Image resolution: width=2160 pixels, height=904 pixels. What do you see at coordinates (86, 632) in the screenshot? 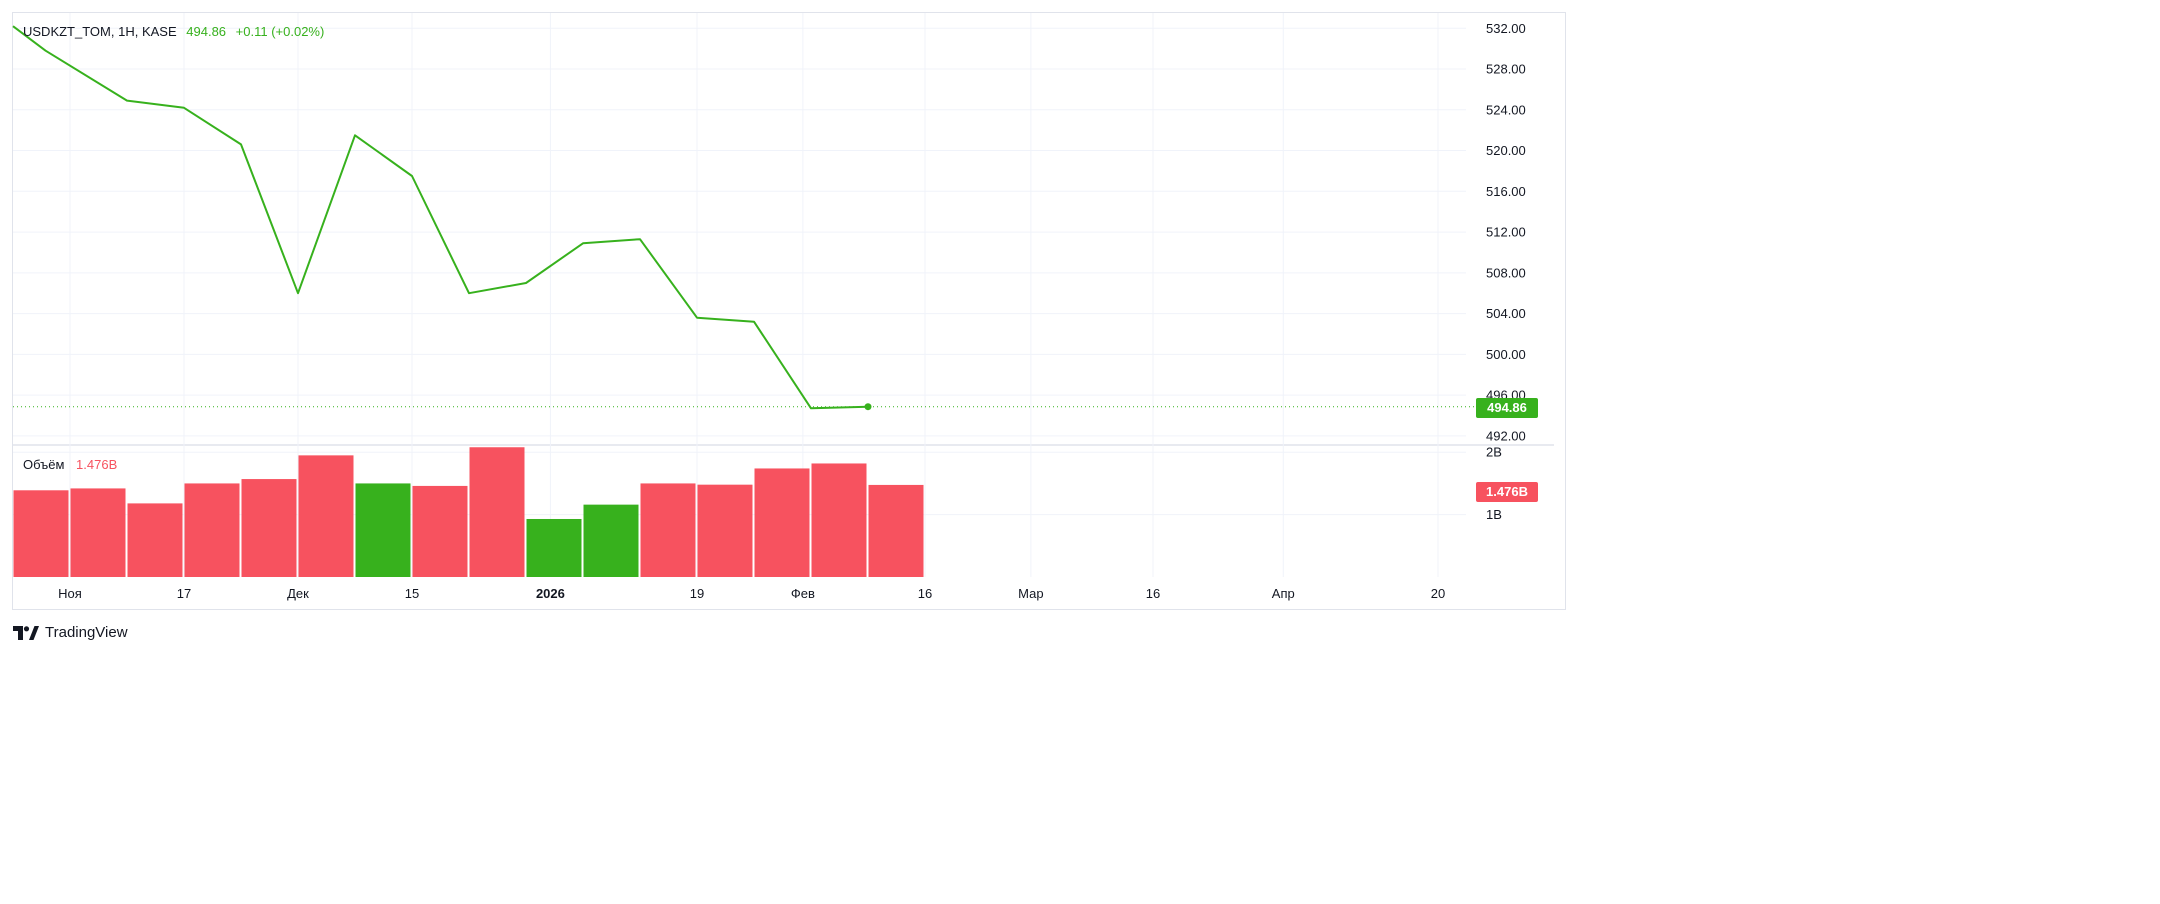
I see `brand-name: TradingView` at bounding box center [86, 632].